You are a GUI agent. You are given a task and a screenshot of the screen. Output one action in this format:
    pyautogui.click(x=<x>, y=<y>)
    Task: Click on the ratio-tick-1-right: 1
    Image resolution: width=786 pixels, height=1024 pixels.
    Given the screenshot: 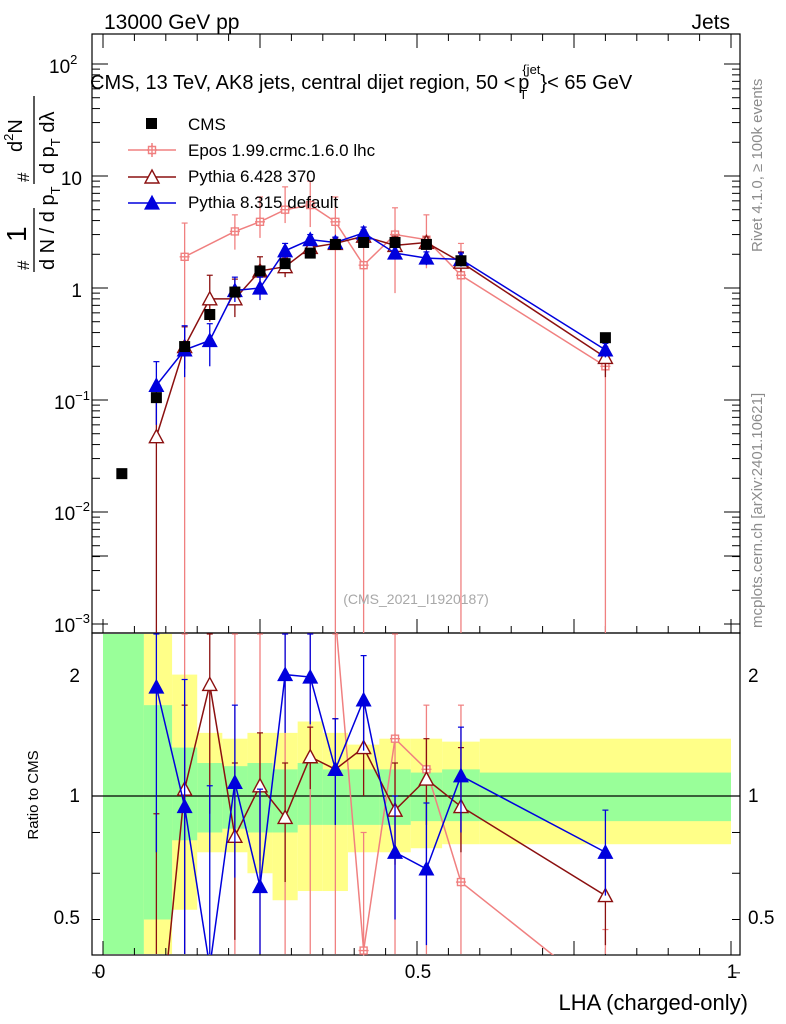 What is the action you would take?
    pyautogui.click(x=753, y=796)
    